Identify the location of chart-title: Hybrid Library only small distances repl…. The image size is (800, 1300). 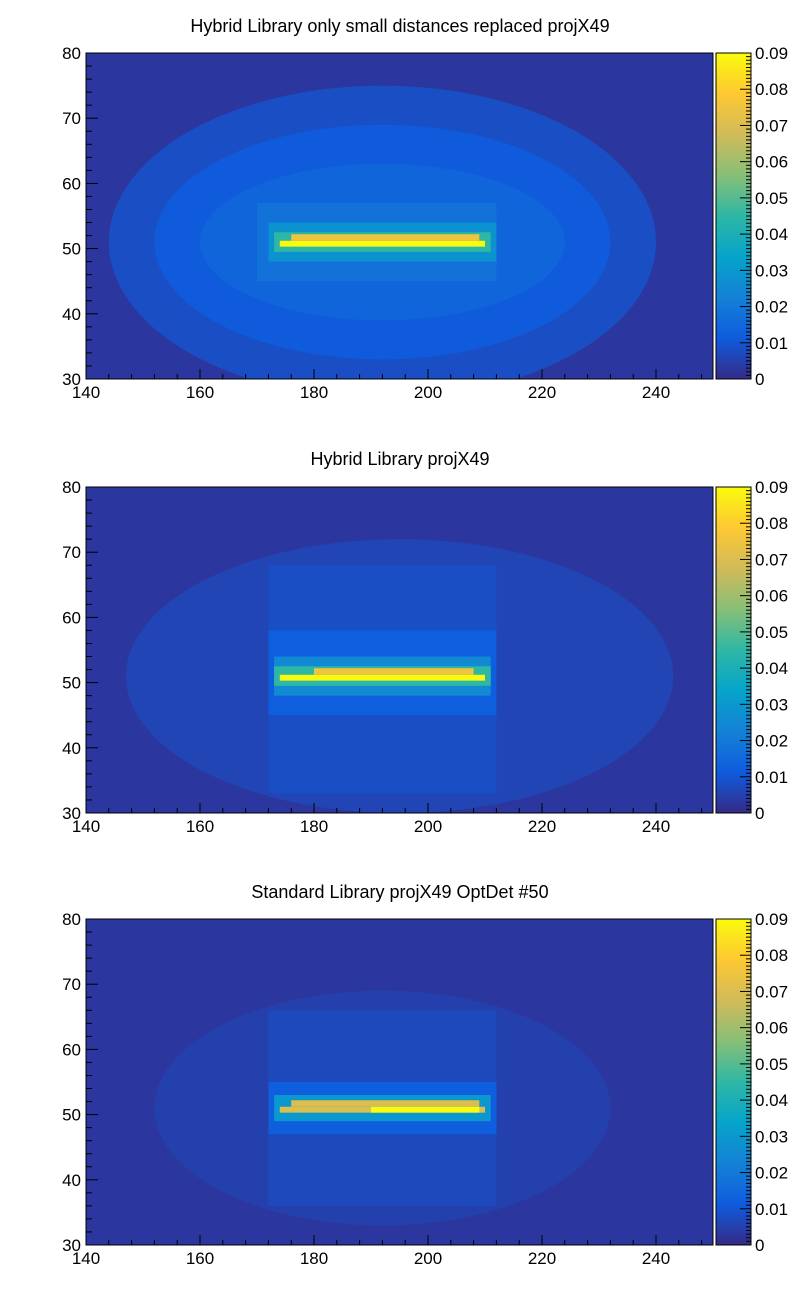
(399, 26).